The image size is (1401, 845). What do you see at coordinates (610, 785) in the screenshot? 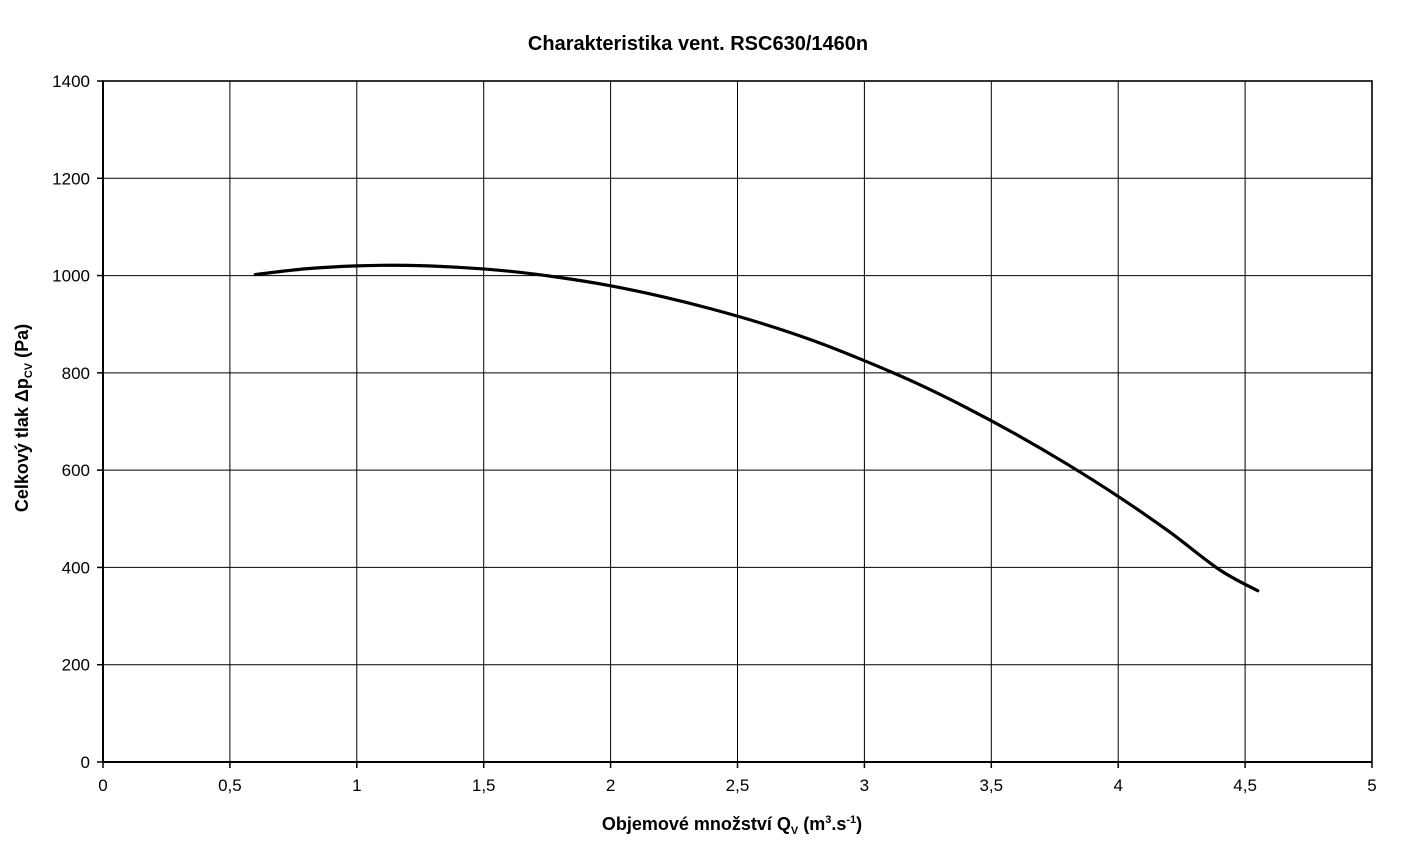
I see `x-tick-label: 2` at bounding box center [610, 785].